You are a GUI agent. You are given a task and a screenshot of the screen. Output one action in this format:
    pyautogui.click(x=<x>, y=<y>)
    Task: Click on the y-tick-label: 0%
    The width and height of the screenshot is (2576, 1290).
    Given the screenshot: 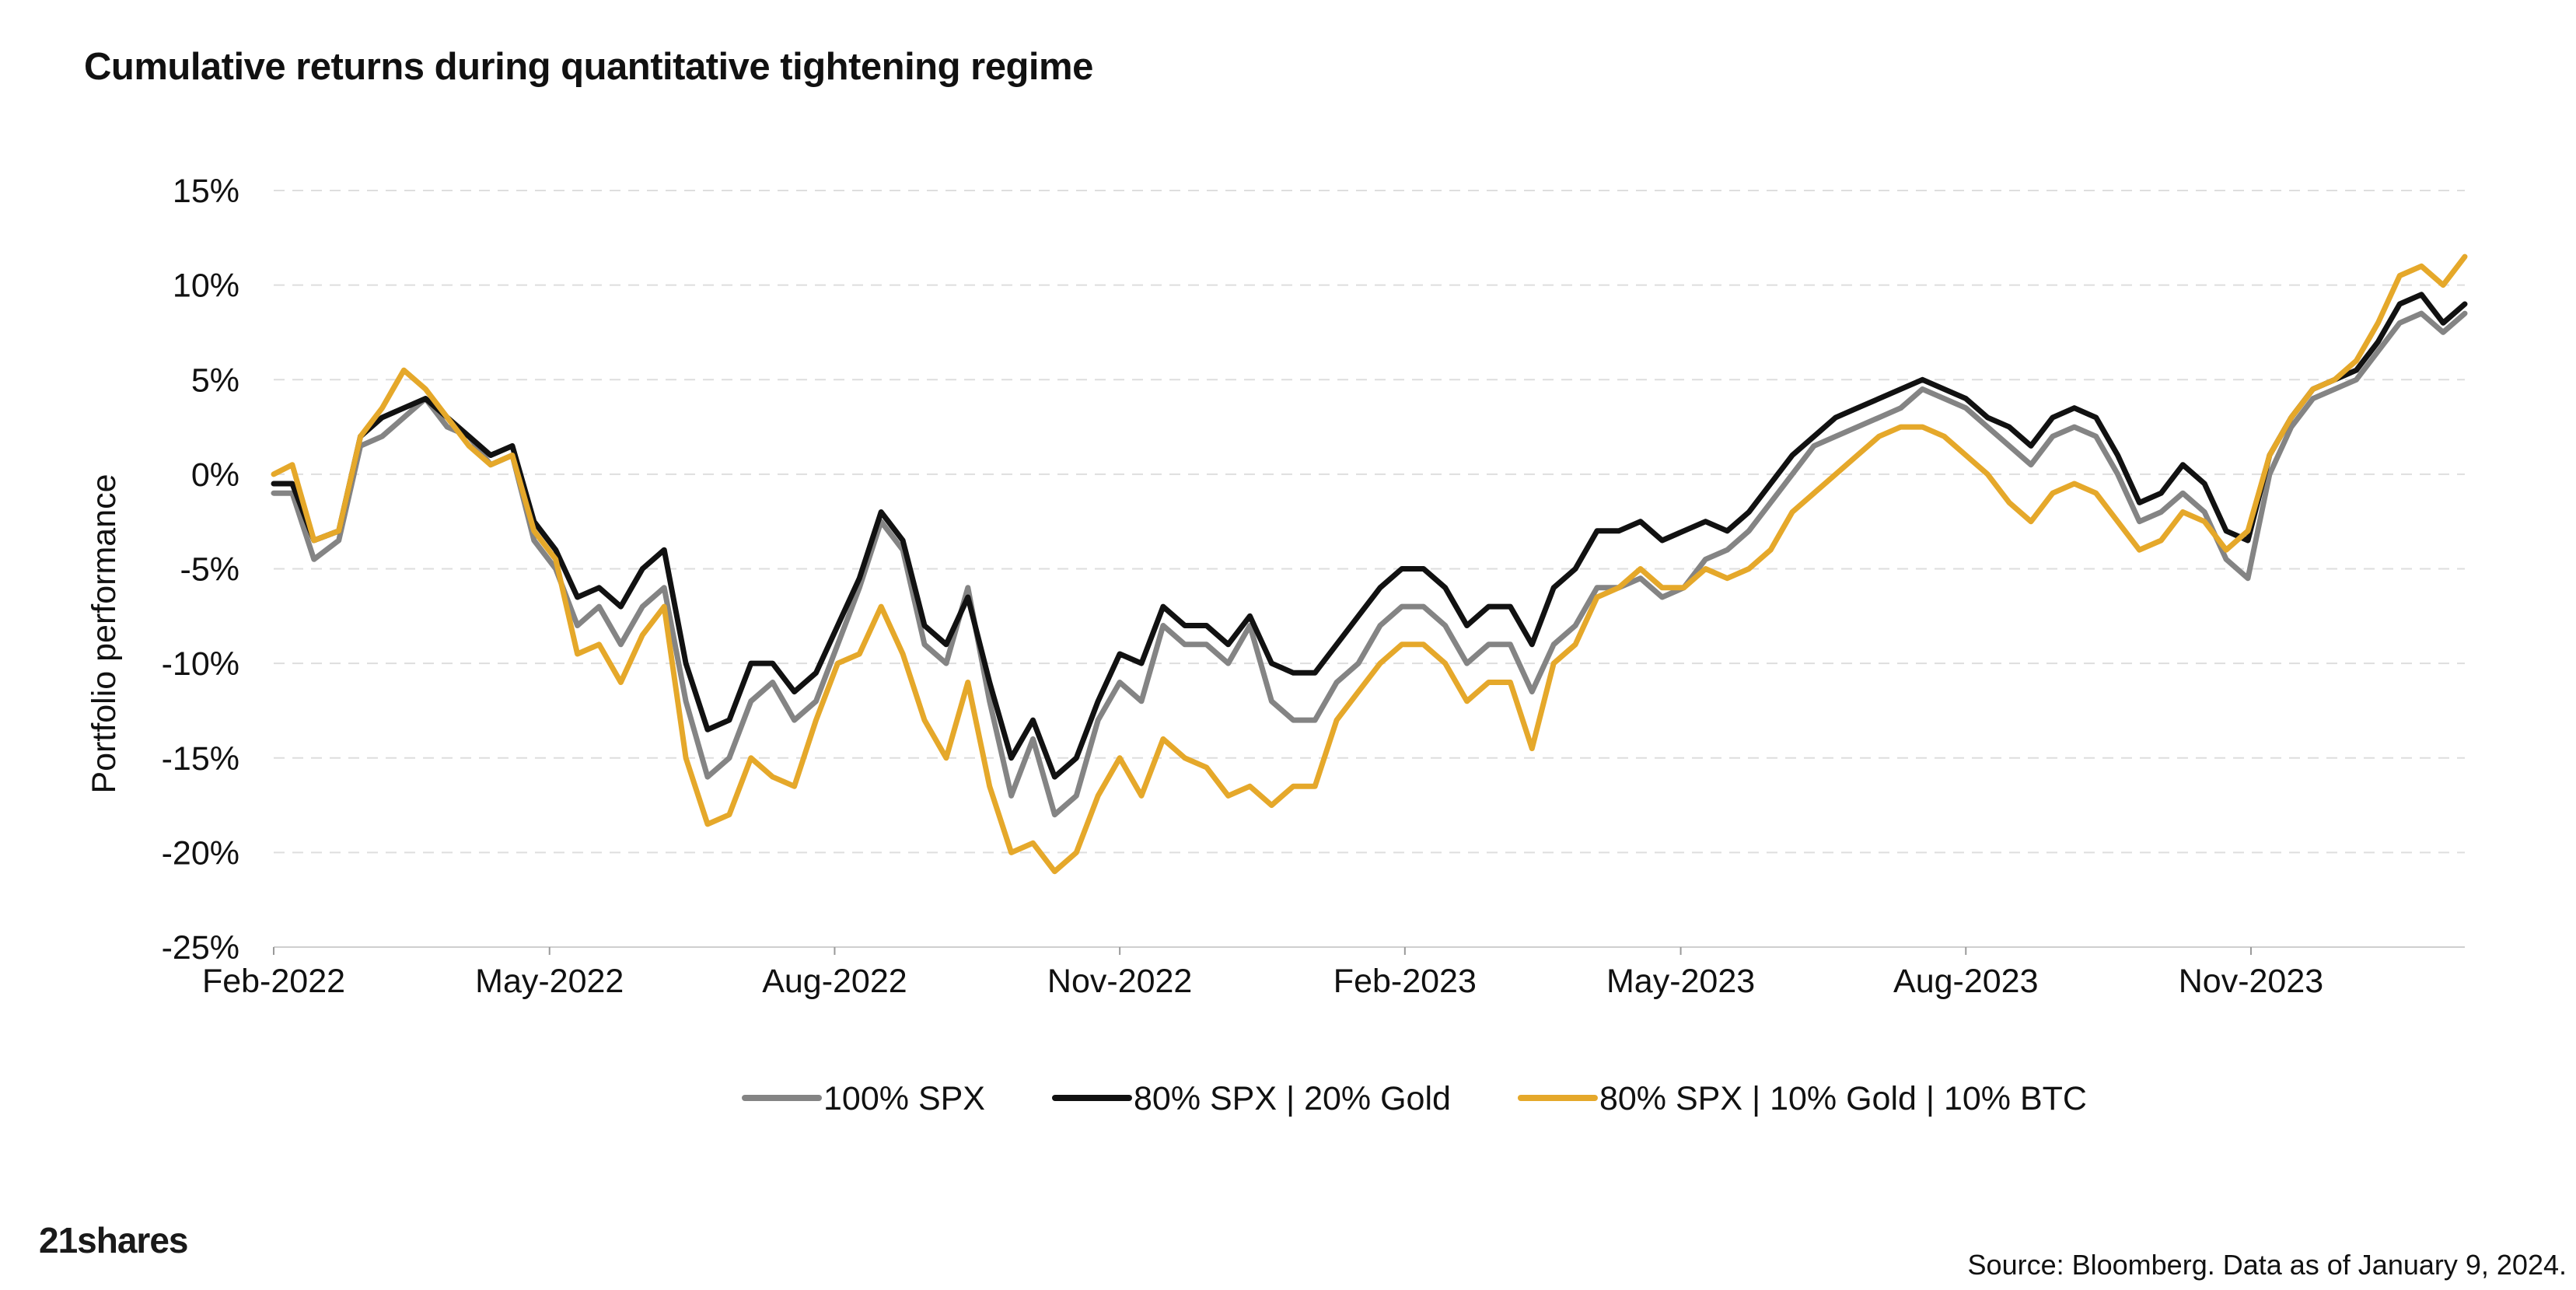 What is the action you would take?
    pyautogui.click(x=215, y=475)
    